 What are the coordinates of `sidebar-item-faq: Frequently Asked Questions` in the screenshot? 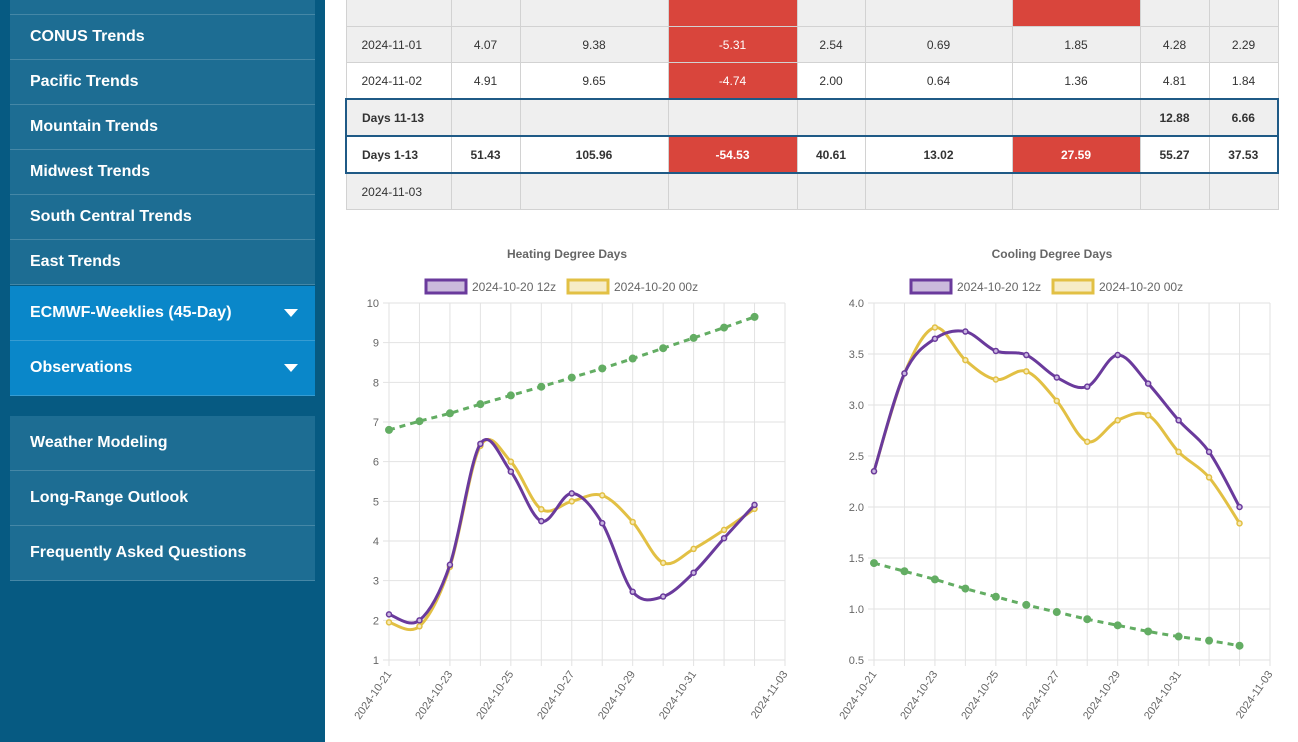 It's located at (162, 553).